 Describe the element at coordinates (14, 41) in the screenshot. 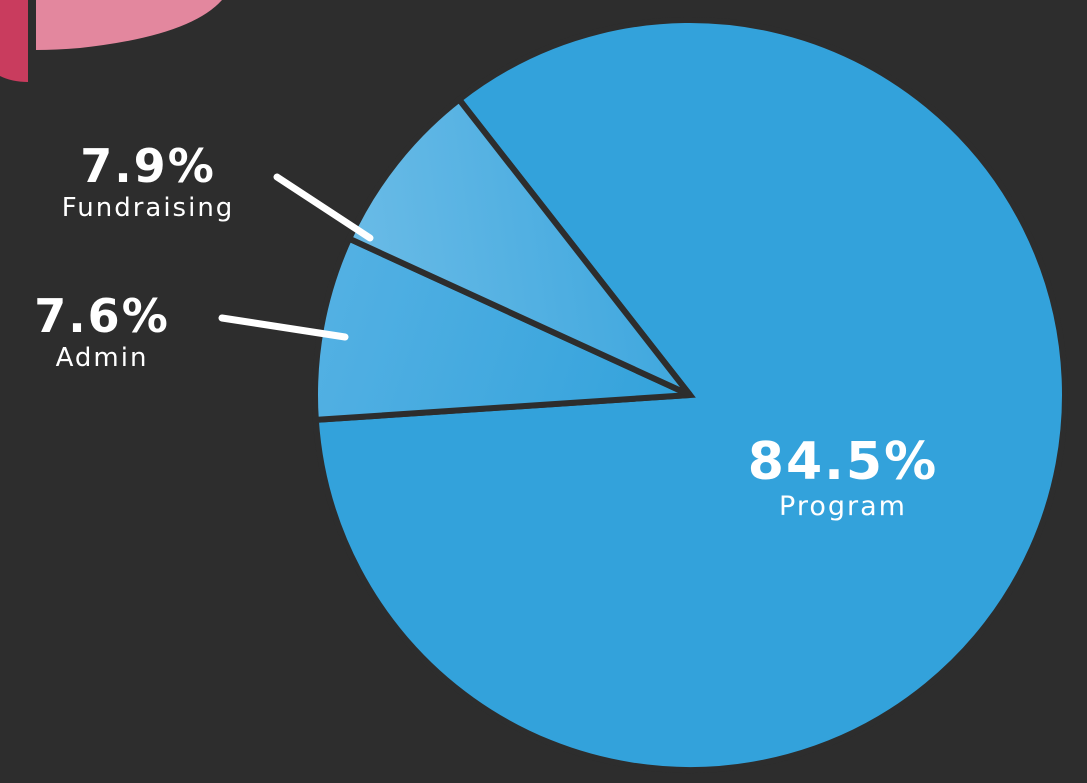

I see `decorative-donut-red` at that location.